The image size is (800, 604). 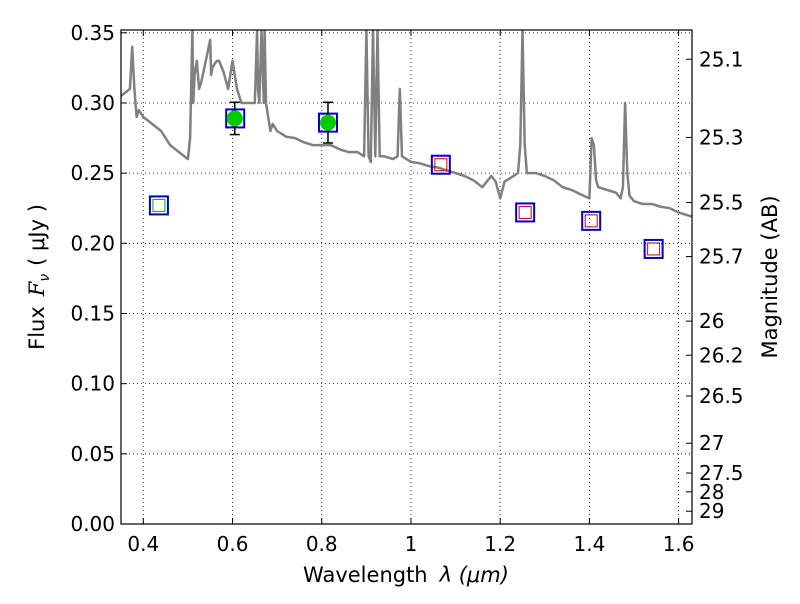 I want to click on y-tick-label: 0.25, so click(x=92, y=173).